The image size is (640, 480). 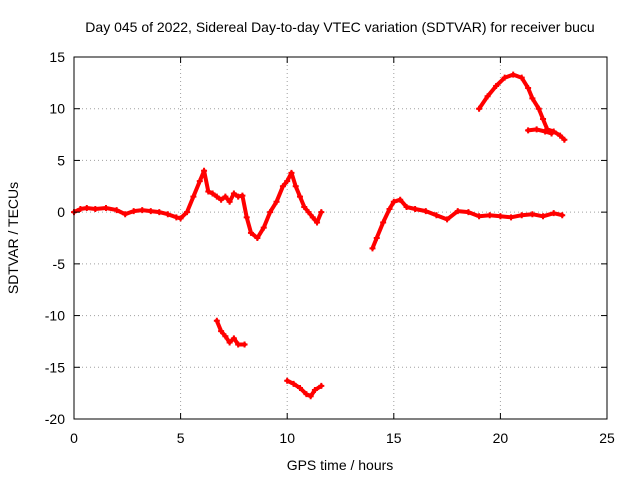 I want to click on x-tick-label: 0, so click(x=74, y=438).